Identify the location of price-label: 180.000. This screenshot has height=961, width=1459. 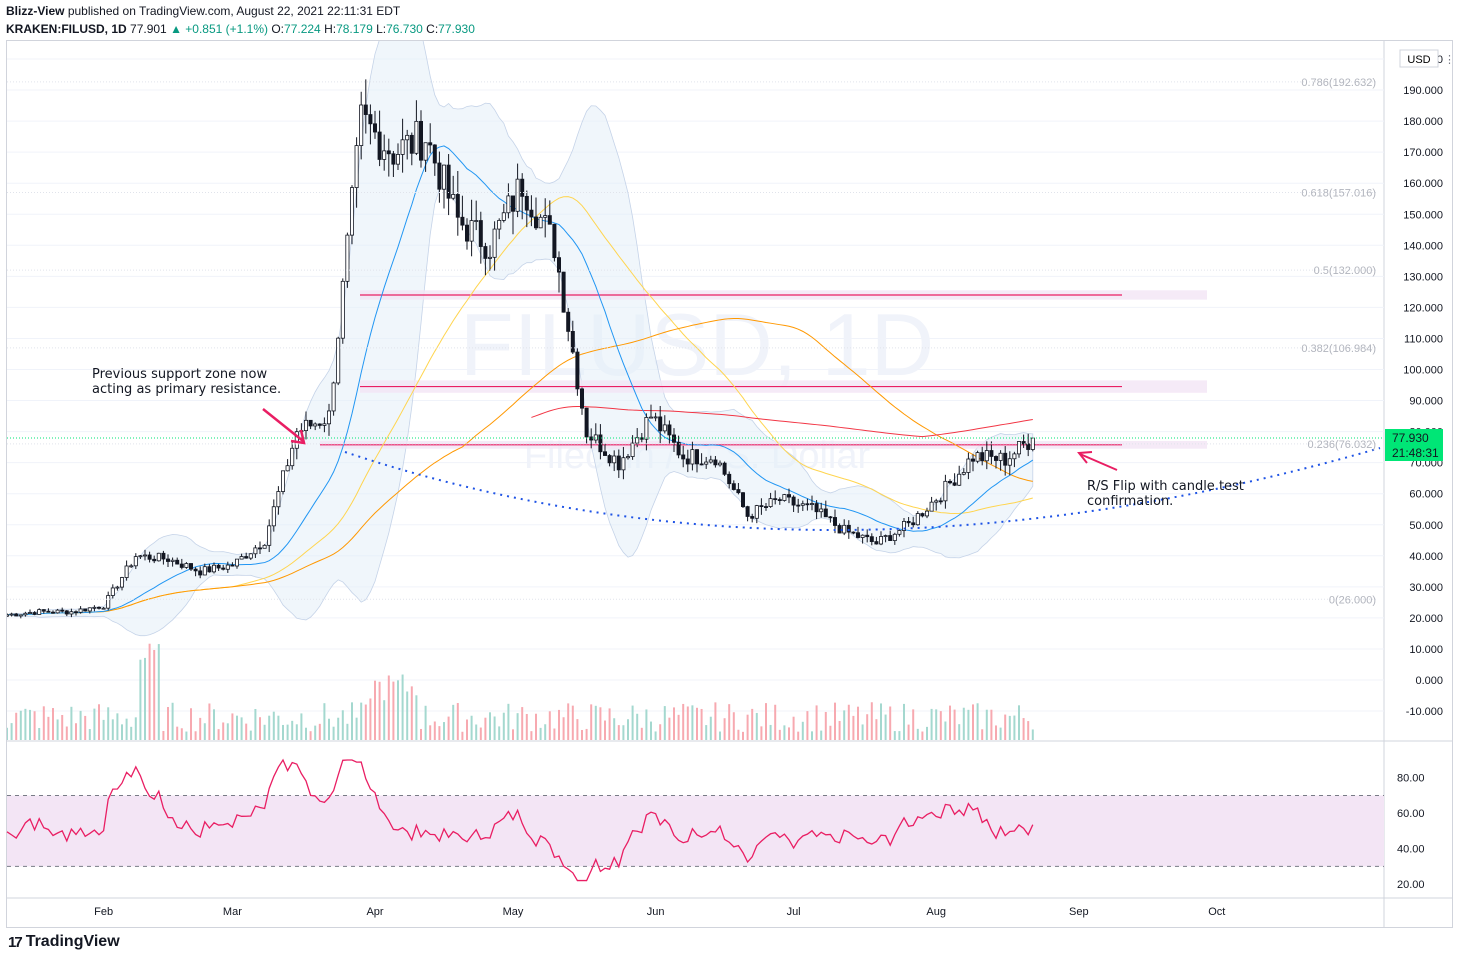
(1423, 122).